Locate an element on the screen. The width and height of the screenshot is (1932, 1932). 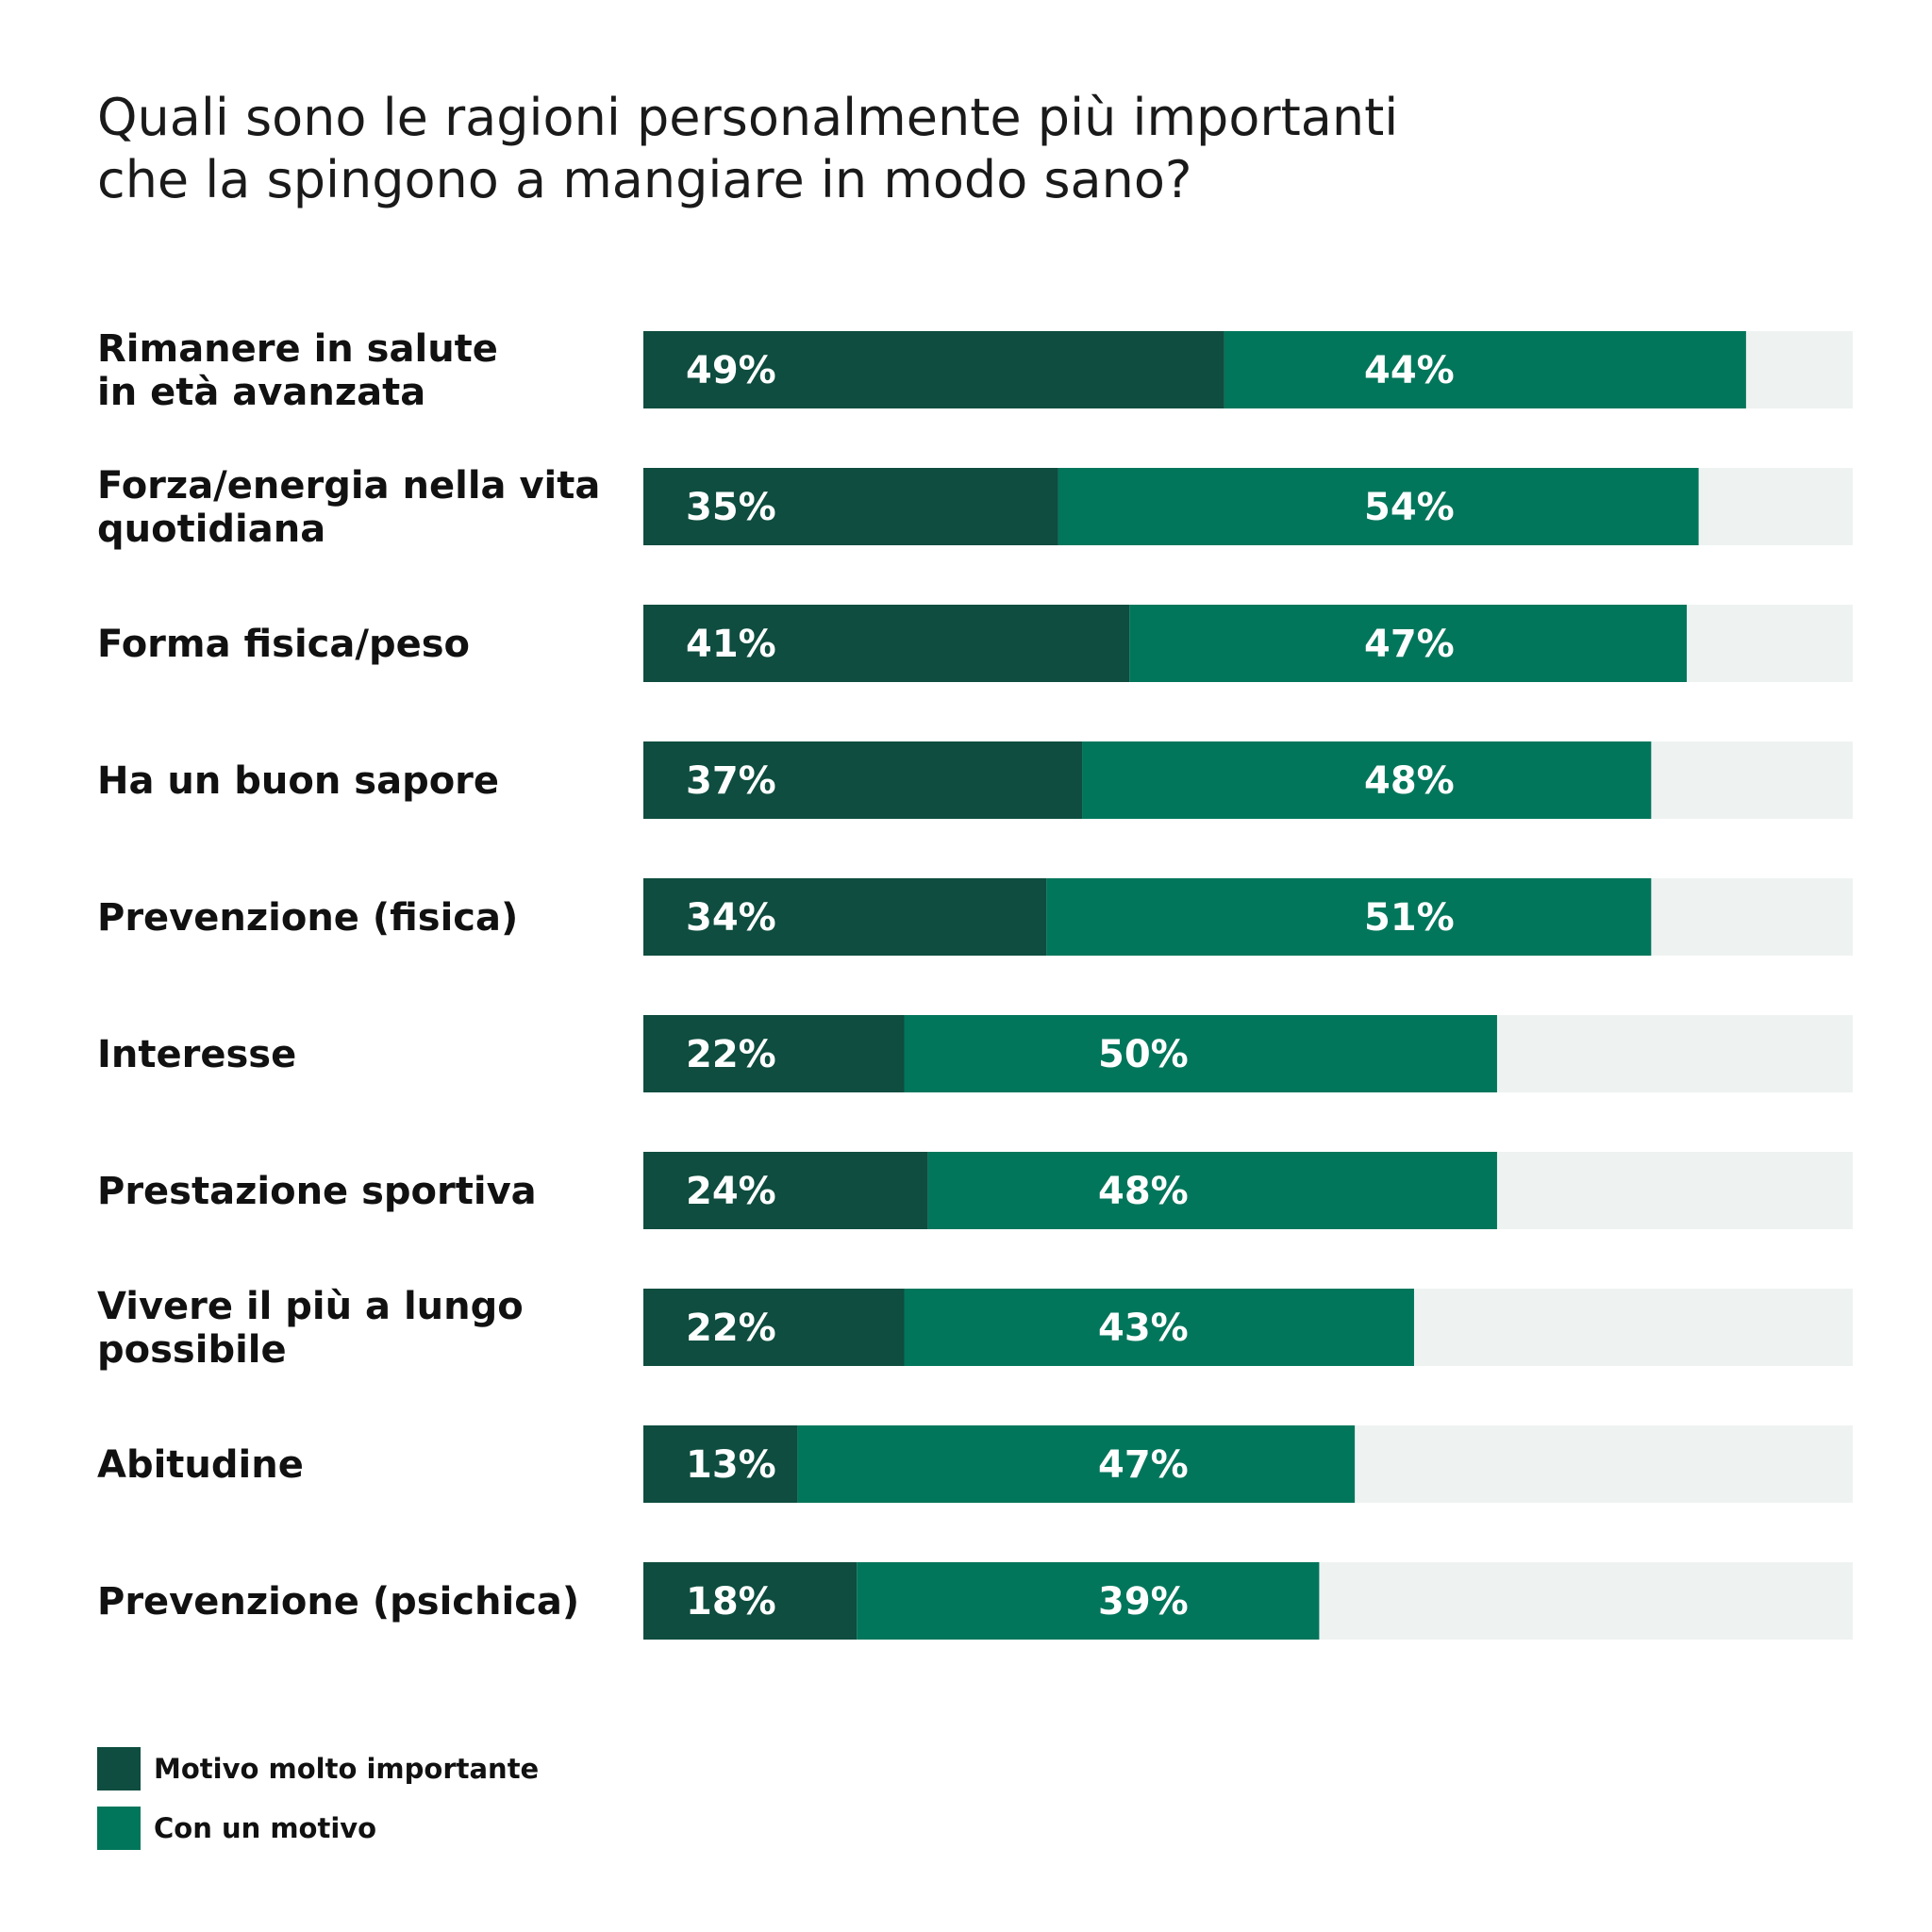
category-label-line: Vivere il più a lungo is located at coordinates (310, 1307).